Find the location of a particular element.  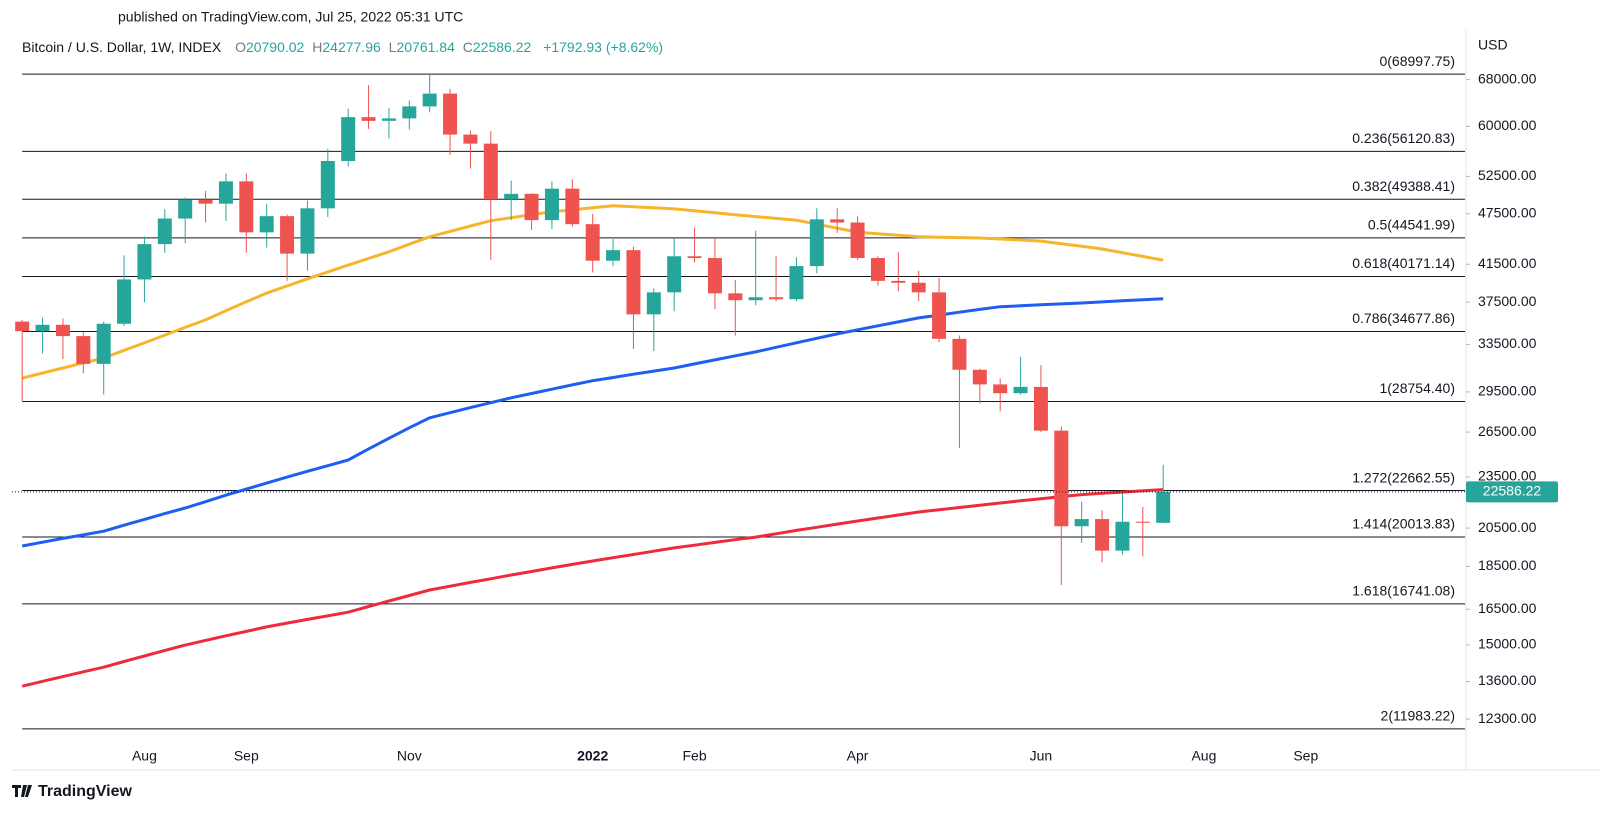

fib-label: 1.618(16741.08) is located at coordinates (1403, 591).